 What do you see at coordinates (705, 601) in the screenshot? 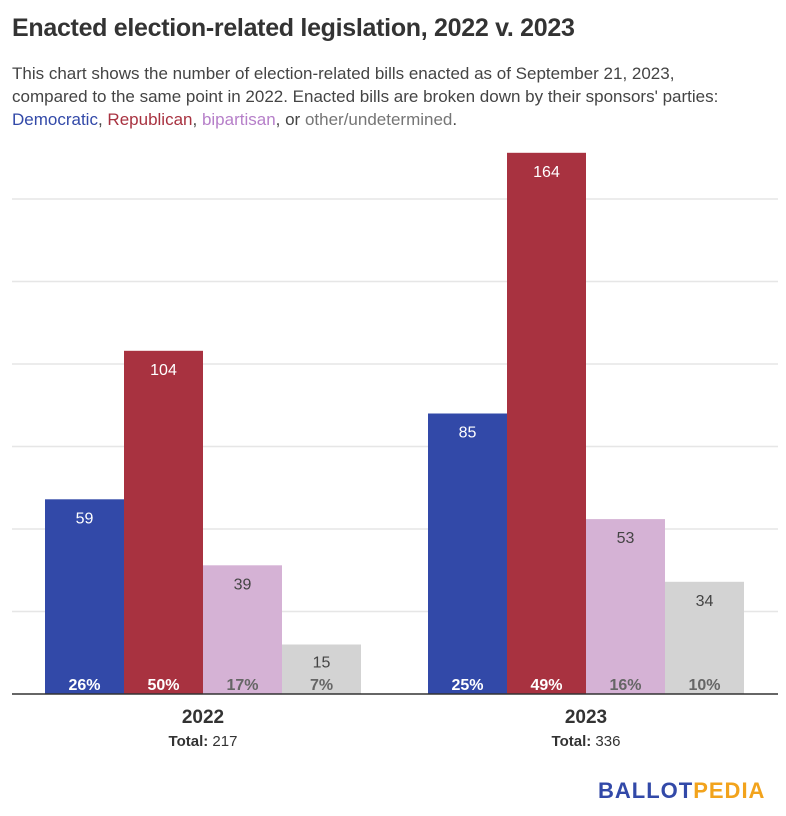
I see `value-label: 34` at bounding box center [705, 601].